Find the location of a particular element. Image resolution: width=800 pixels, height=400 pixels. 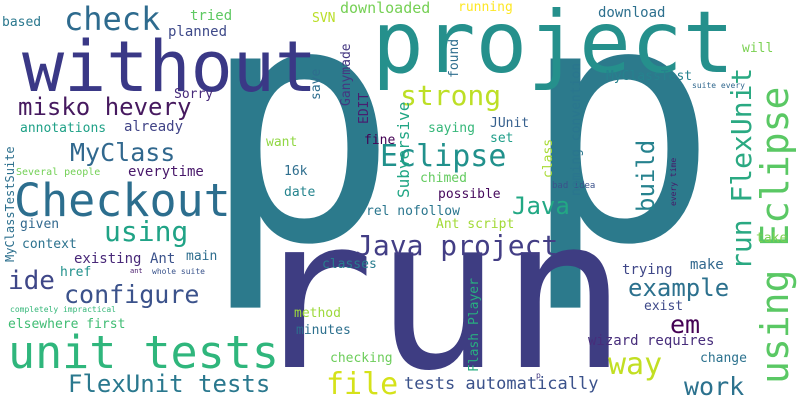

word-set: set is located at coordinates (502, 138).